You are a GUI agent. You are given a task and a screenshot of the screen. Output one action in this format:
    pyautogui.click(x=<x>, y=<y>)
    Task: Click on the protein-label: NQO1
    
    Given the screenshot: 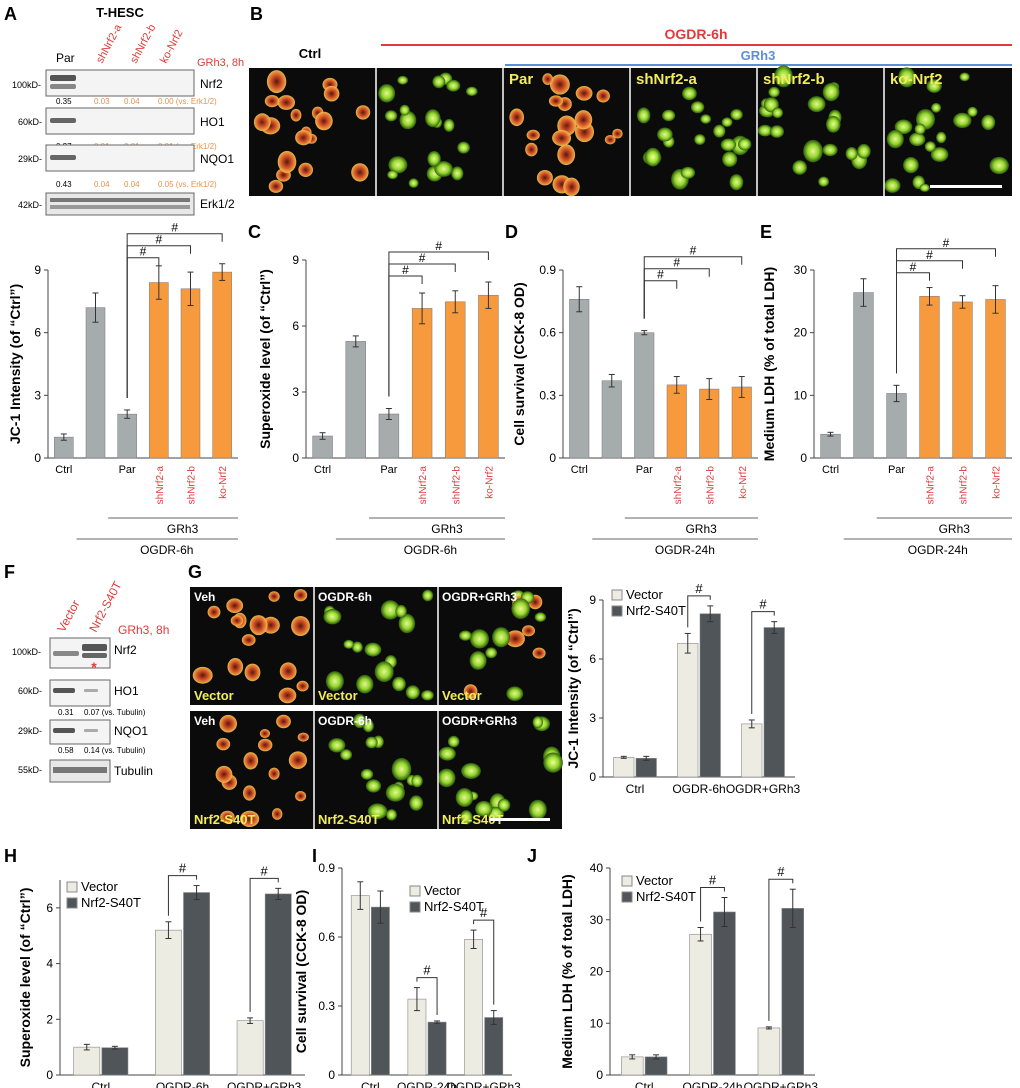 What is the action you would take?
    pyautogui.click(x=131, y=731)
    